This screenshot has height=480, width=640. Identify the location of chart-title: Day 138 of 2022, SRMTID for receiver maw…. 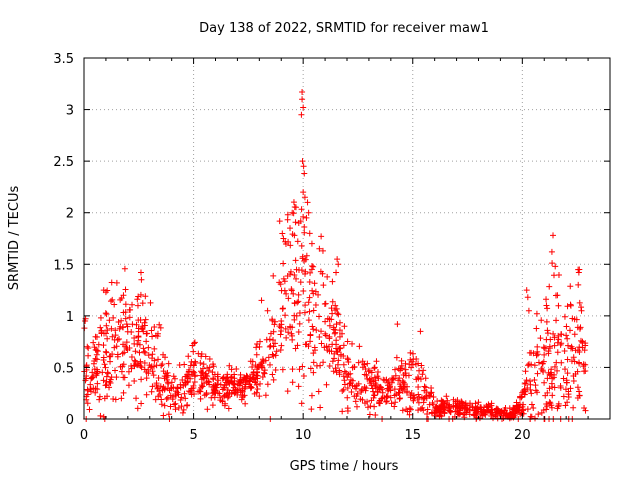
(344, 28).